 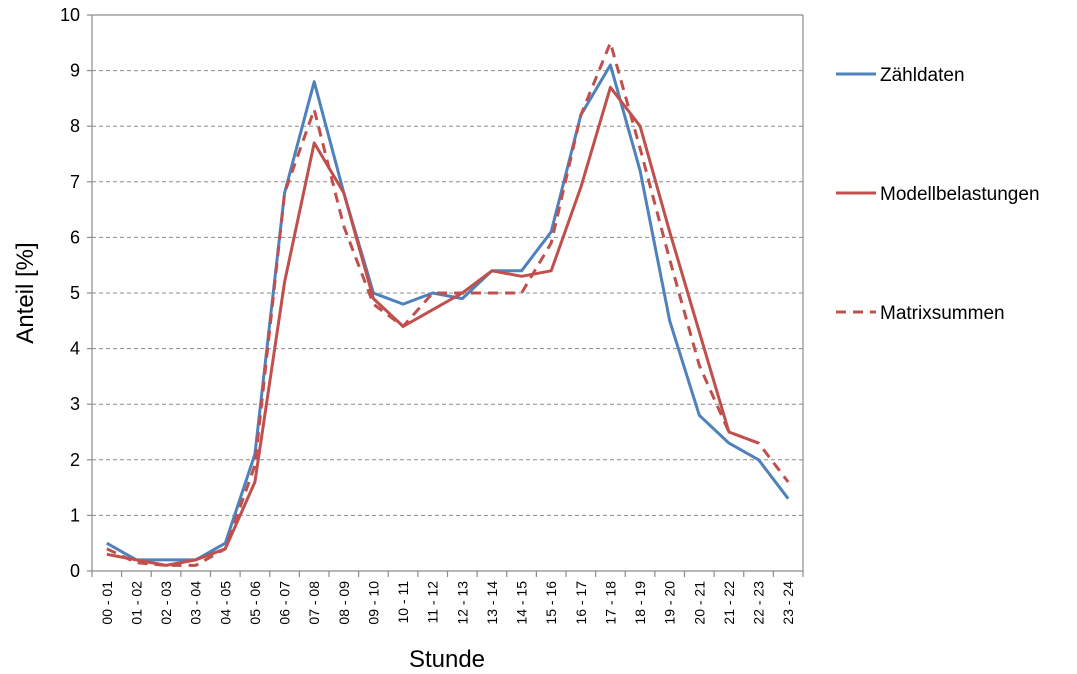 I want to click on y-tick-label: 9, so click(x=75, y=71).